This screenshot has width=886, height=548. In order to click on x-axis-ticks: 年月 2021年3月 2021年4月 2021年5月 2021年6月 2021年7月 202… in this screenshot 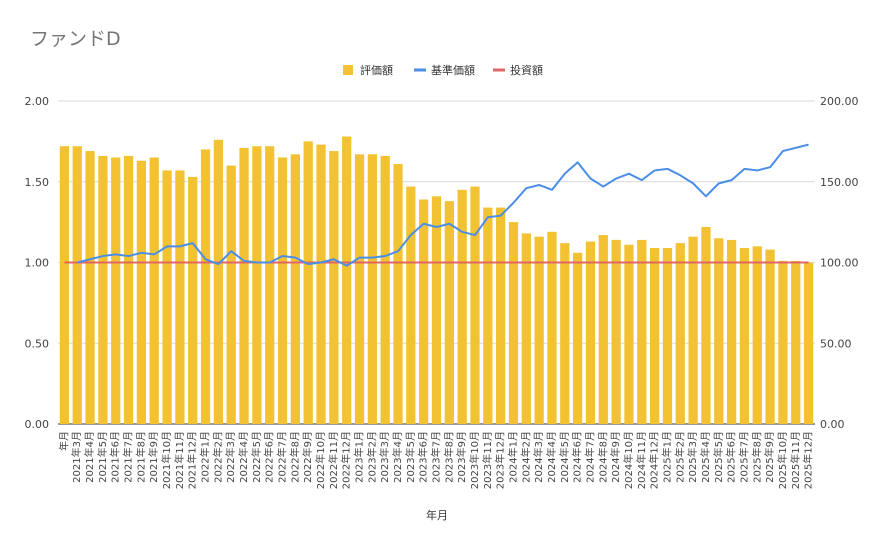, I will do `click(435, 460)`.